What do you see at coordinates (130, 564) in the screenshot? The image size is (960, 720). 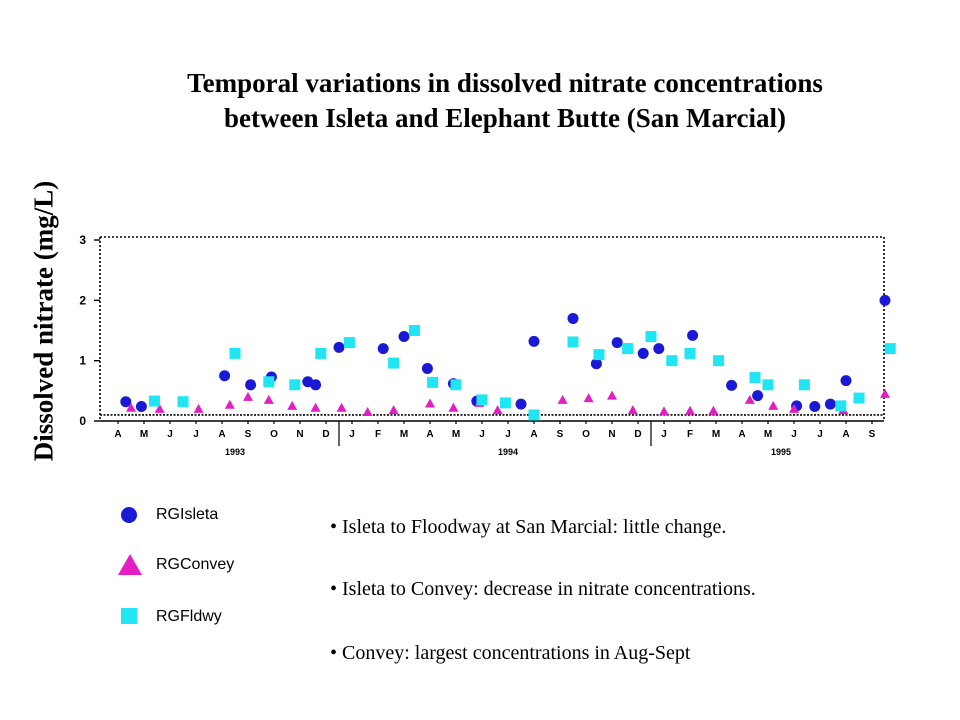 I see `legend-triangle-marker` at bounding box center [130, 564].